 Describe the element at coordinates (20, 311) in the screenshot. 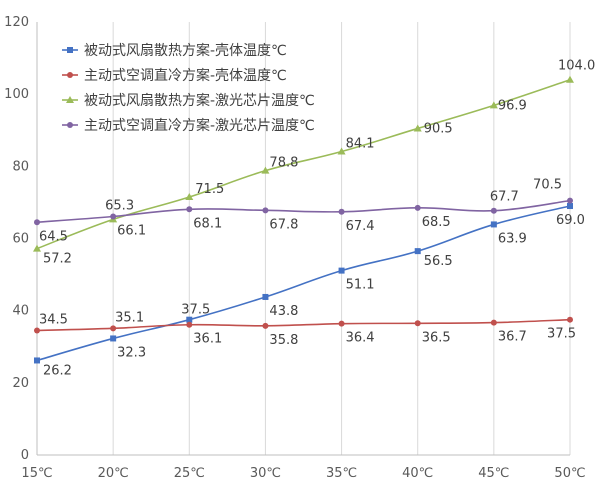

I see `y-tick-label: 40` at that location.